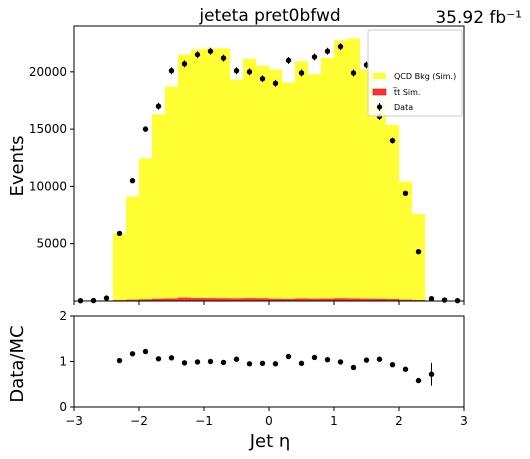  I want to click on y-tick-label-ratio: 0, so click(63, 407).